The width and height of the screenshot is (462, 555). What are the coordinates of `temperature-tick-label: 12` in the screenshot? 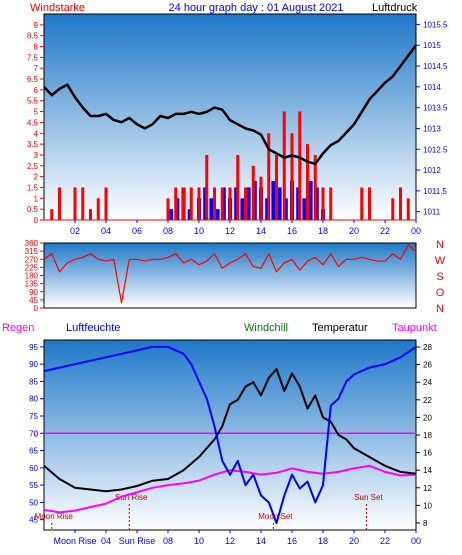 It's located at (427, 488).